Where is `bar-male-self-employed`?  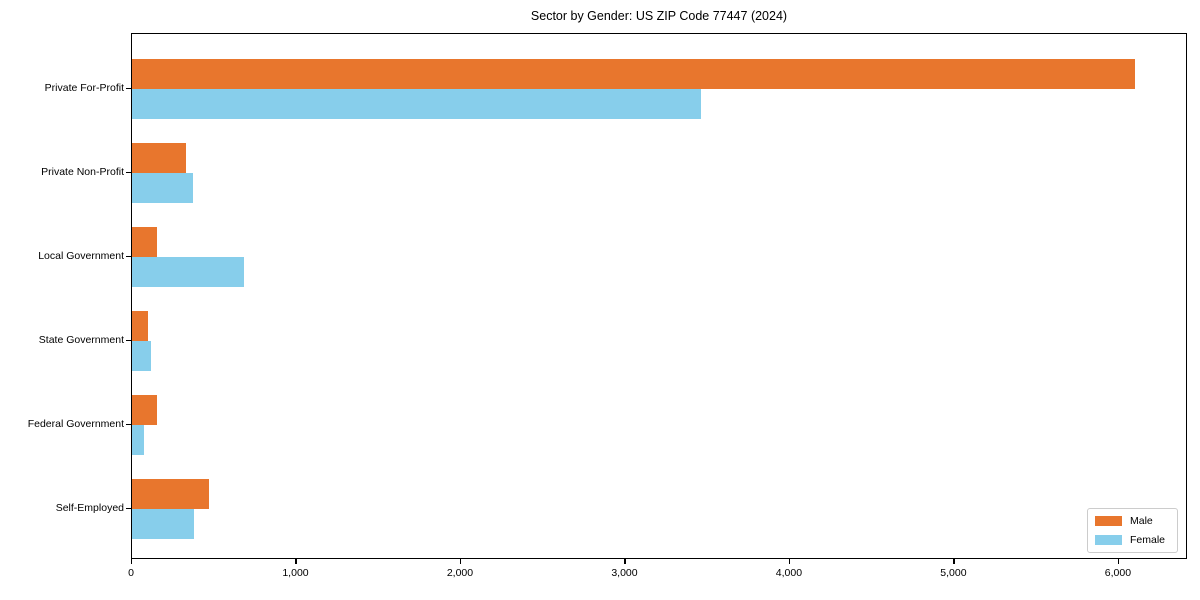 bar-male-self-employed is located at coordinates (171, 494).